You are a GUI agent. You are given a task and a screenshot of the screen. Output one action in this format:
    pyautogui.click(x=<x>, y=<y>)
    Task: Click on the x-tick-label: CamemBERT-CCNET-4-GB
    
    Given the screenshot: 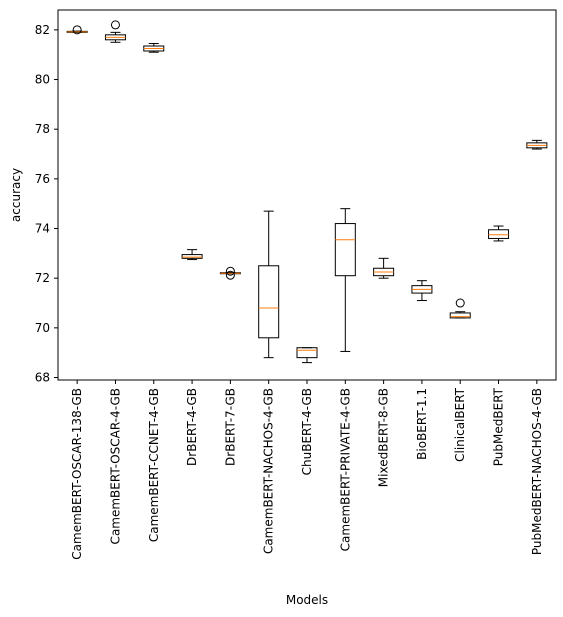 What is the action you would take?
    pyautogui.click(x=154, y=465)
    